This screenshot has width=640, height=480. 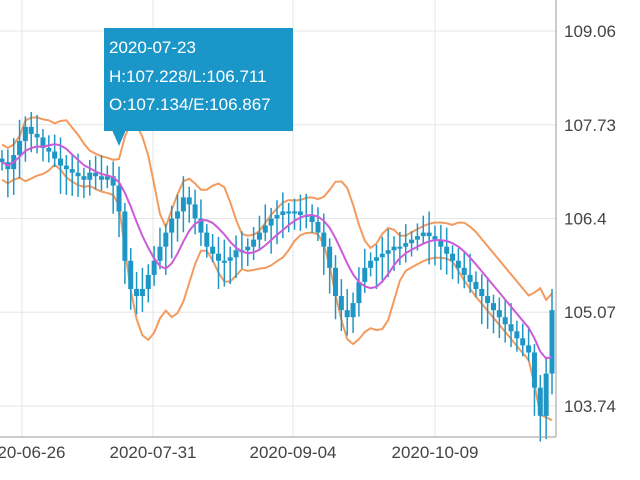 What do you see at coordinates (590, 406) in the screenshot?
I see `y-tick-label: 103.74` at bounding box center [590, 406].